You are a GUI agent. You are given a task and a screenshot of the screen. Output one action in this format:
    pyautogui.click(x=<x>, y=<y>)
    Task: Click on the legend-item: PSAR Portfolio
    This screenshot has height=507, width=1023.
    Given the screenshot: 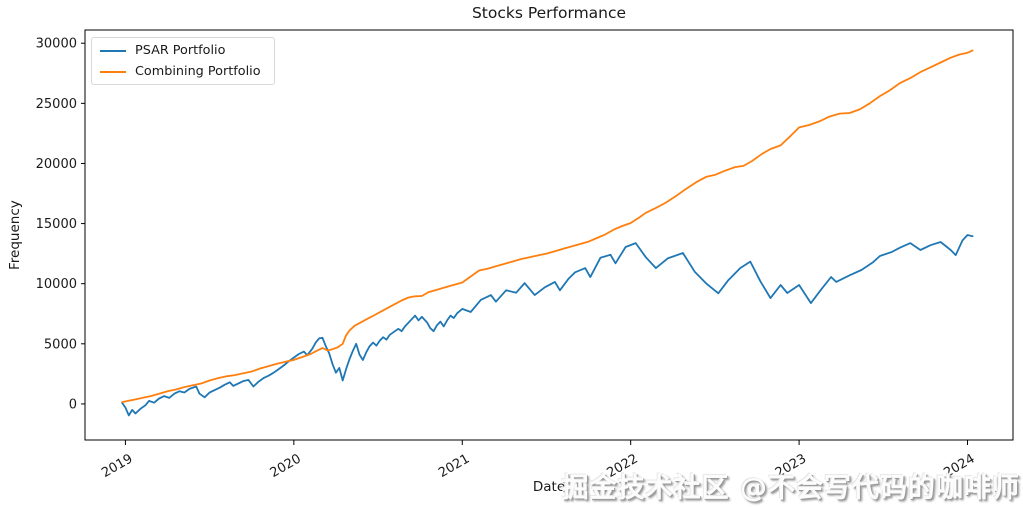 What is the action you would take?
    pyautogui.click(x=183, y=50)
    